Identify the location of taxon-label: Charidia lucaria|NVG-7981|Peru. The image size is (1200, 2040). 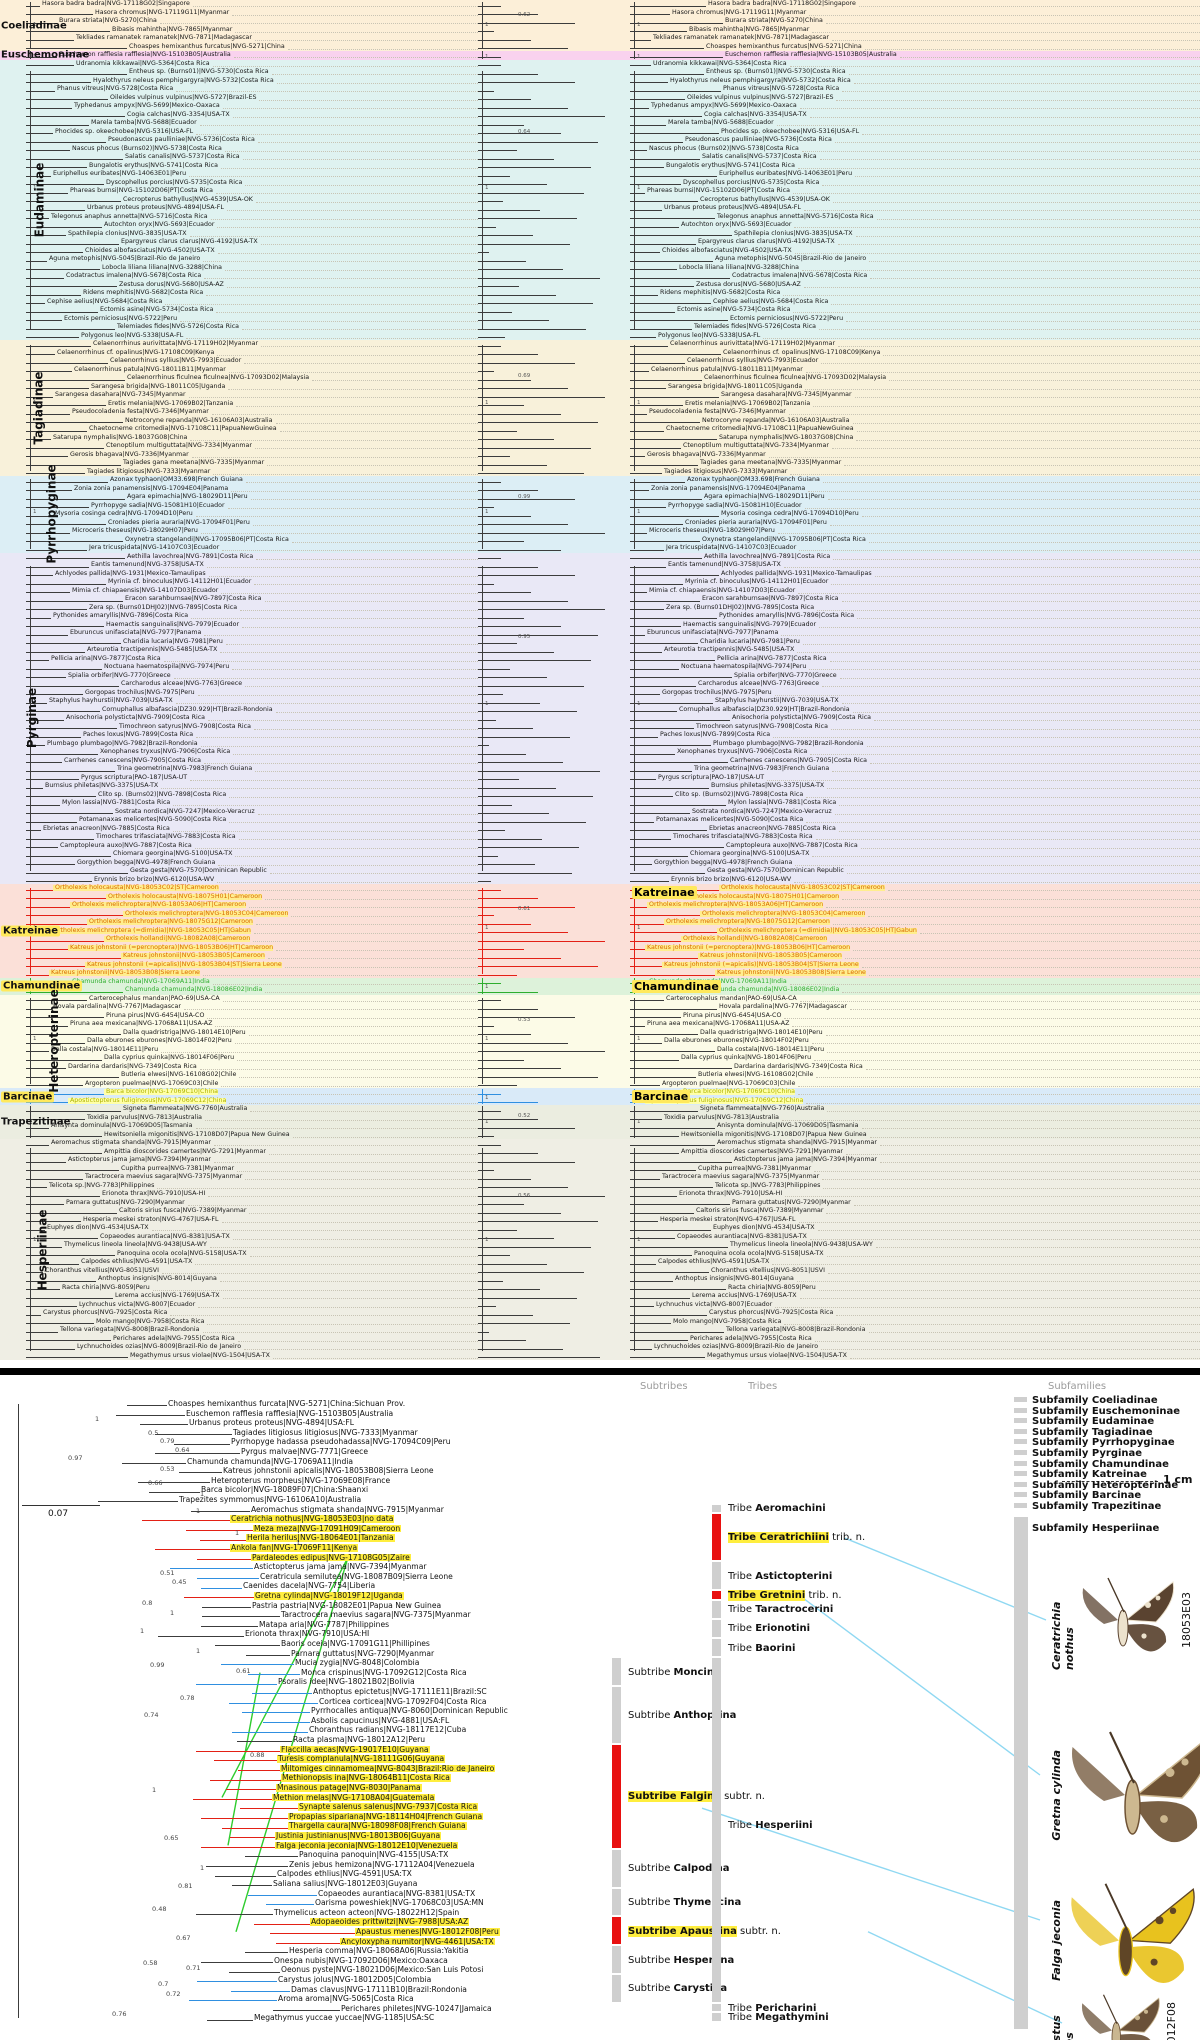
(750, 641).